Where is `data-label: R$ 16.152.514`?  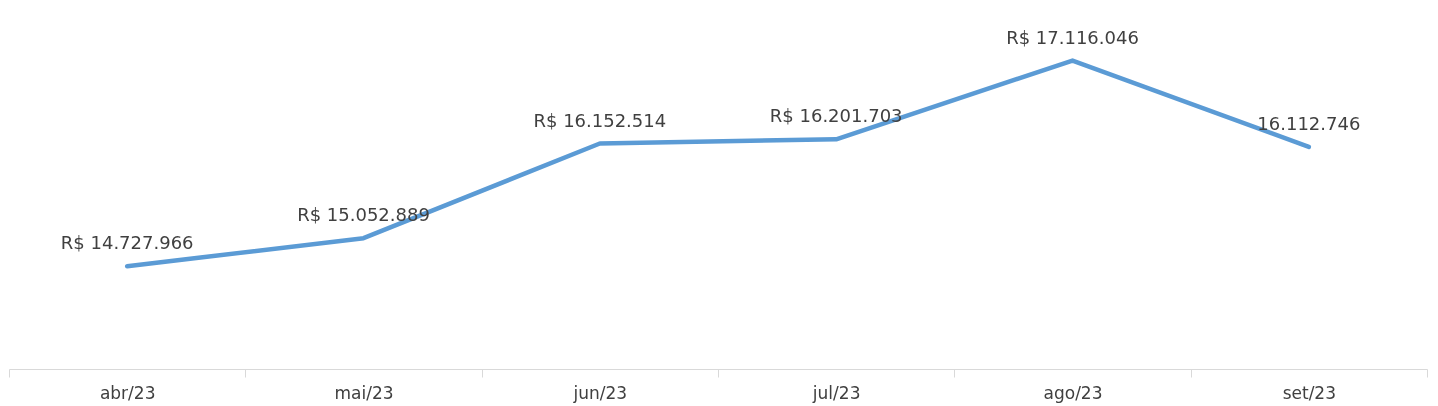 data-label: R$ 16.152.514 is located at coordinates (600, 120).